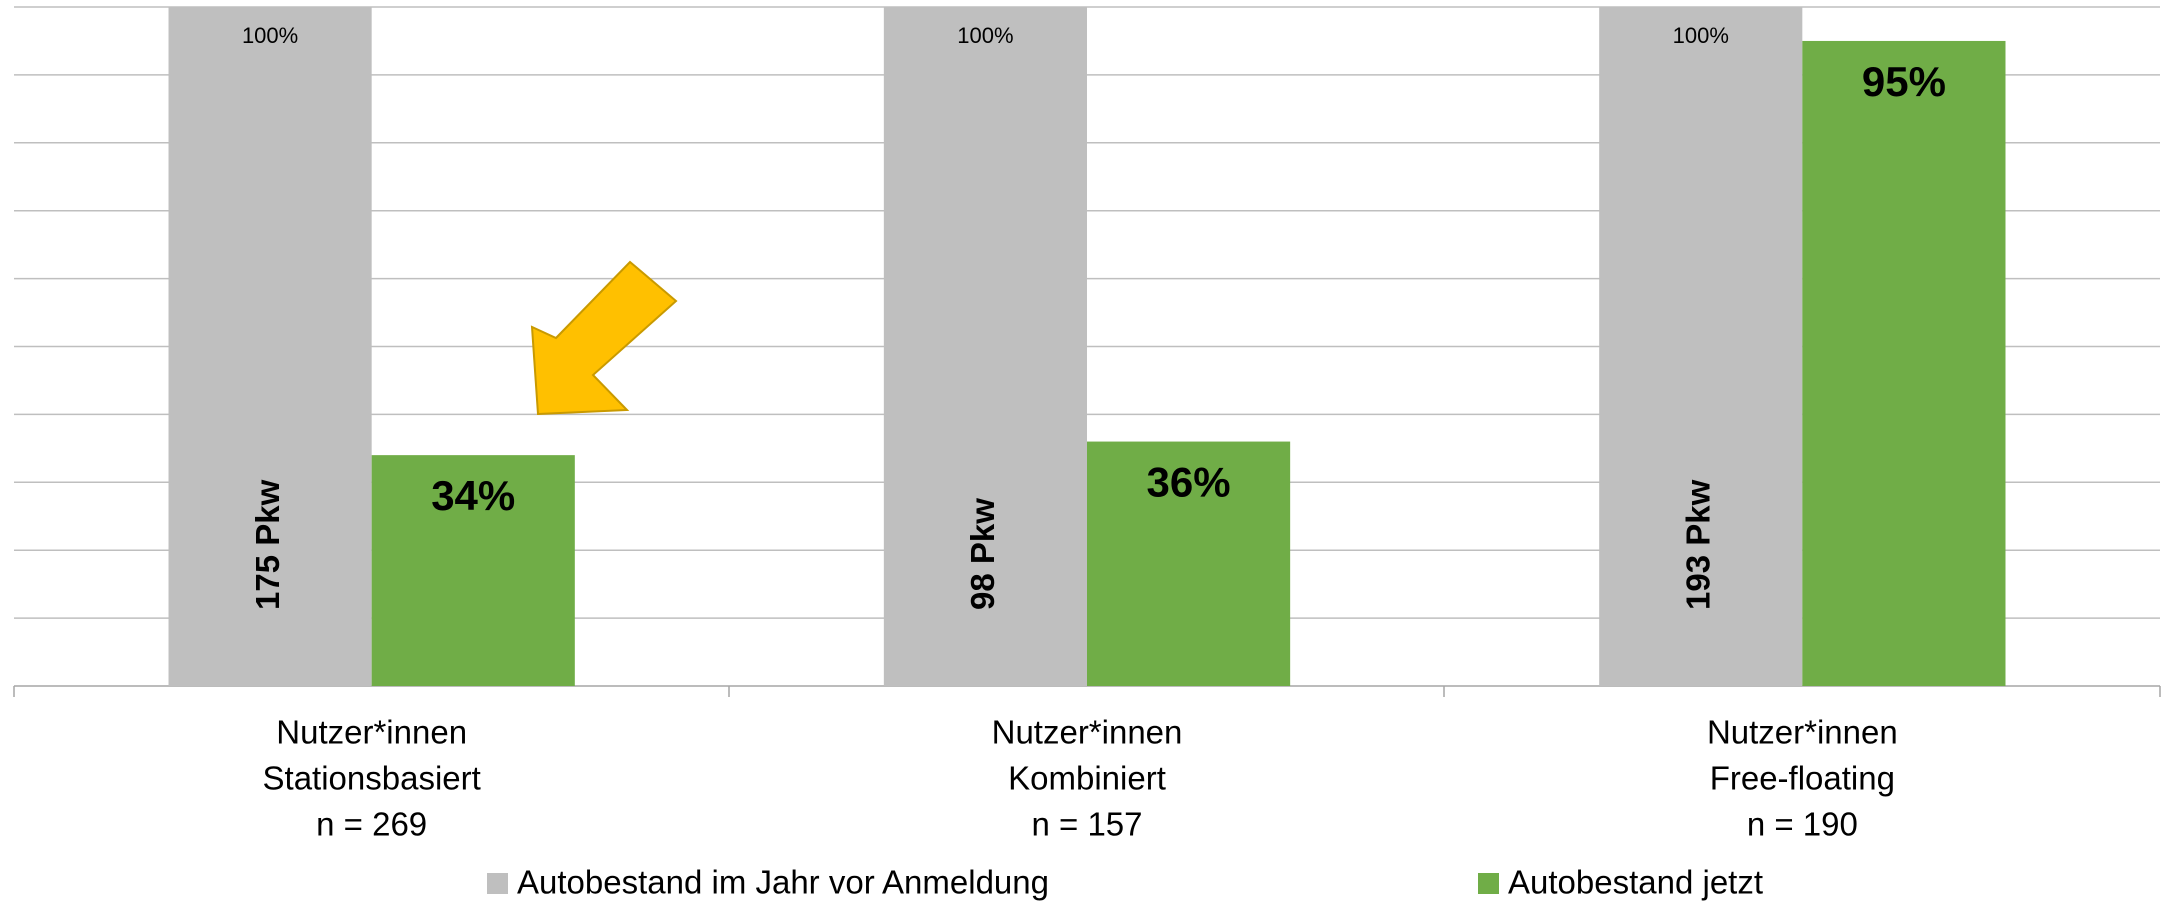 This screenshot has height=904, width=2163. I want to click on annotation: 193 Pkw, so click(1697, 544).